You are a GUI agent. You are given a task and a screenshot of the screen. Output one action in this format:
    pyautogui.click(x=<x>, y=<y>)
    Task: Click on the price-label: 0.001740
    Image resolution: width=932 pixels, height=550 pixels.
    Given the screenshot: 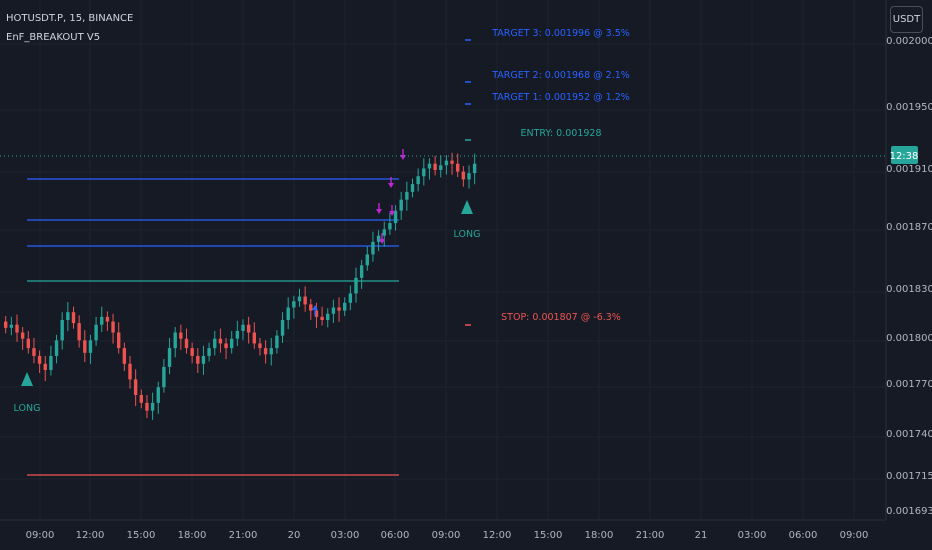 What is the action you would take?
    pyautogui.click(x=909, y=434)
    